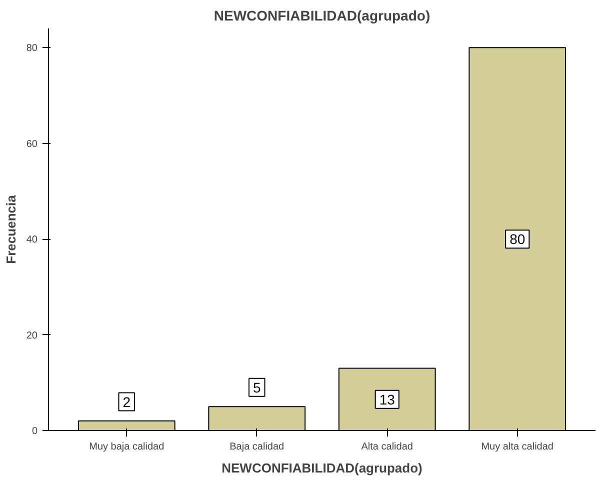 The image size is (602, 480). Describe the element at coordinates (518, 239) in the screenshot. I see `data-label: 80` at that location.